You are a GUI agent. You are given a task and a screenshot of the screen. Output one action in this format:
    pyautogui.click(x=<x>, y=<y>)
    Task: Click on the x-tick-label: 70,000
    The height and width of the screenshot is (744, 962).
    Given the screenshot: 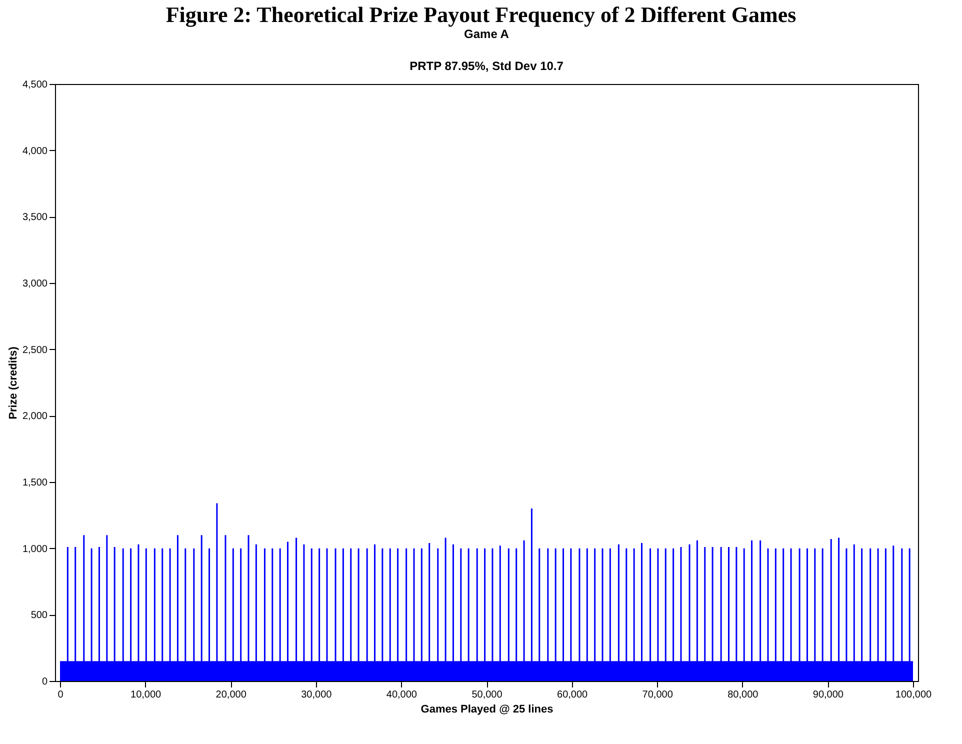 What is the action you would take?
    pyautogui.click(x=658, y=695)
    